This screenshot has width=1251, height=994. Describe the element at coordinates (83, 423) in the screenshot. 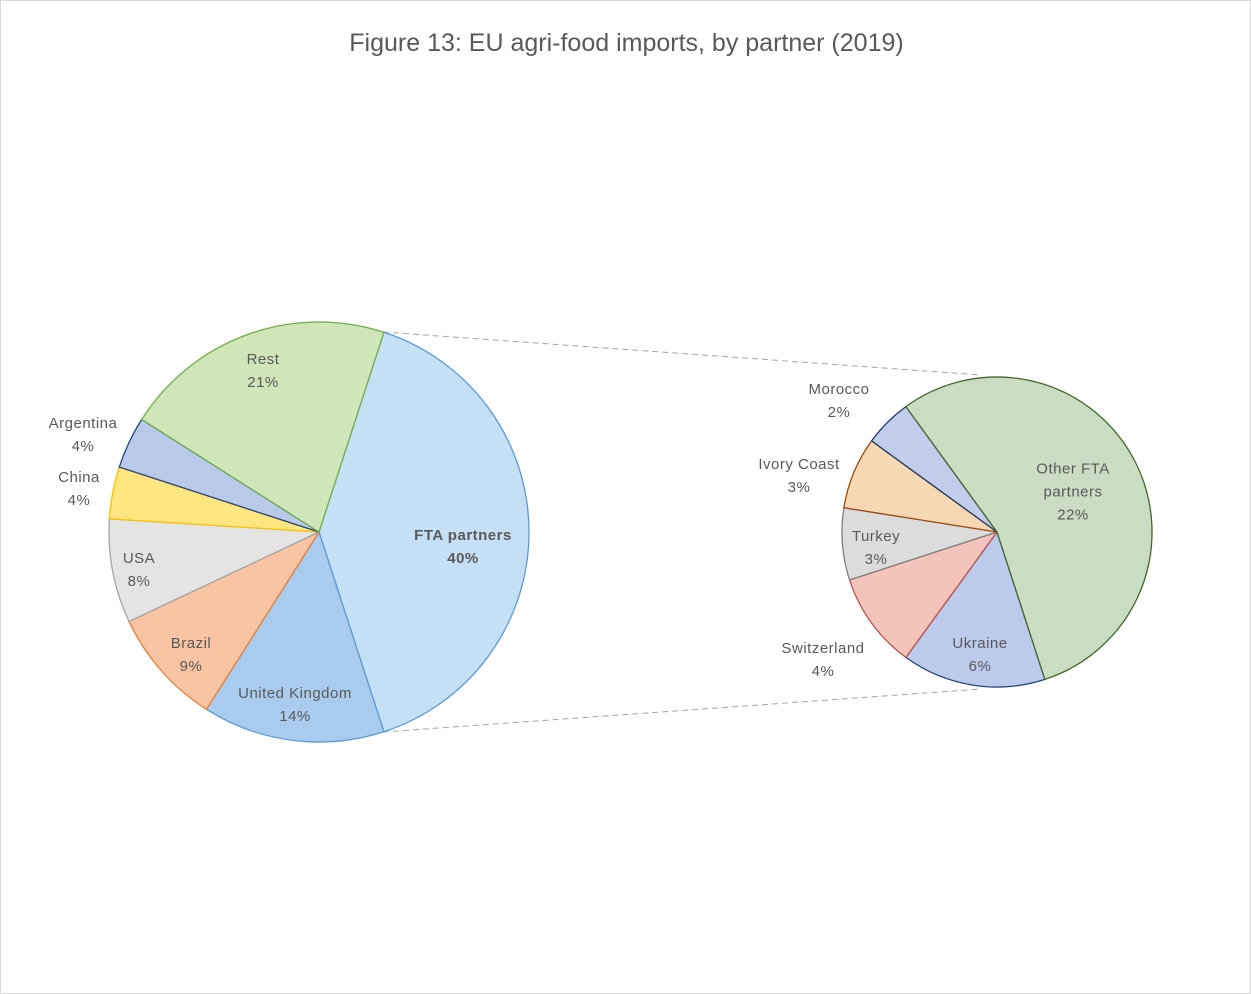

I see `category-label: Argentina` at that location.